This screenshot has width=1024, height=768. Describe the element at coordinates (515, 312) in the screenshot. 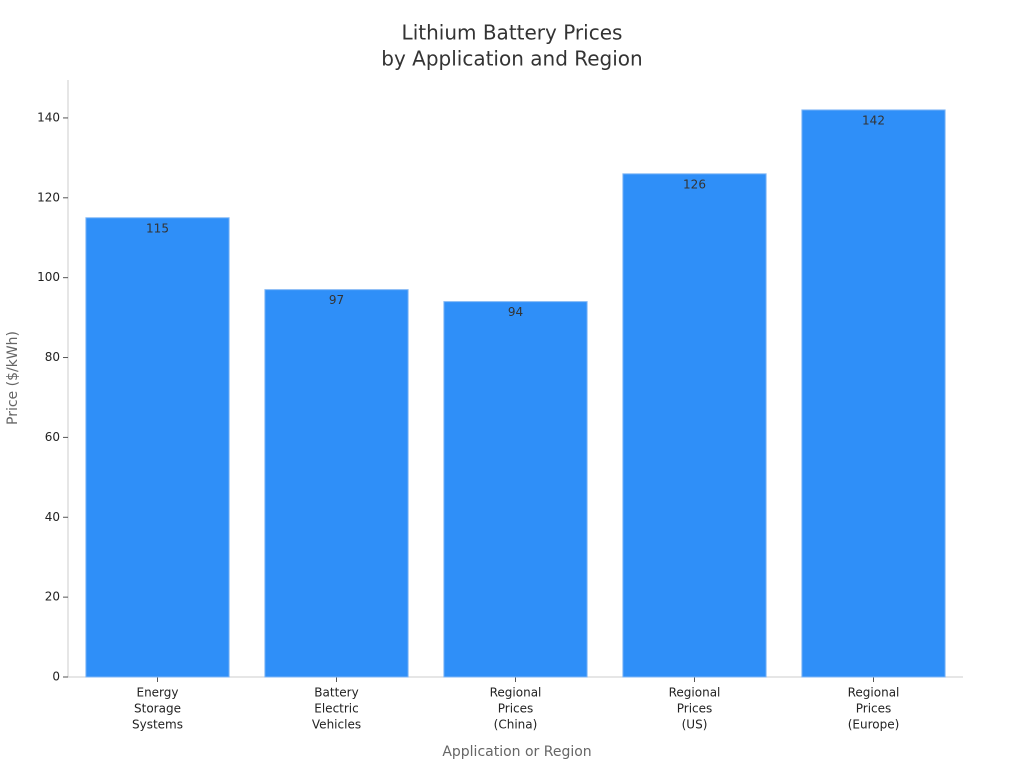

I see `value-label: 94` at that location.